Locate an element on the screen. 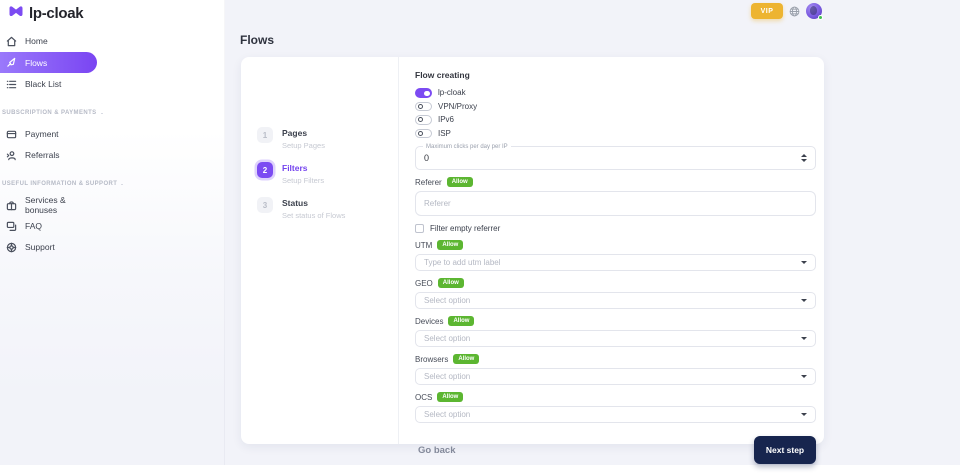  step-subtitle: Setup Filters is located at coordinates (303, 180).